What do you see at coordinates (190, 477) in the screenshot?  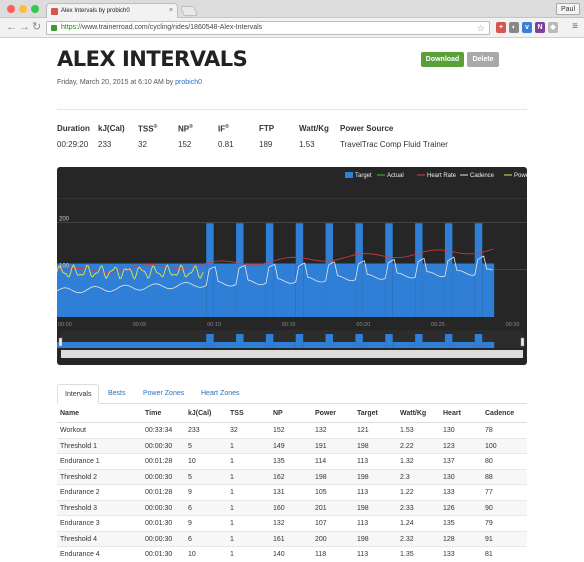 I see `table-cell: 5` at bounding box center [190, 477].